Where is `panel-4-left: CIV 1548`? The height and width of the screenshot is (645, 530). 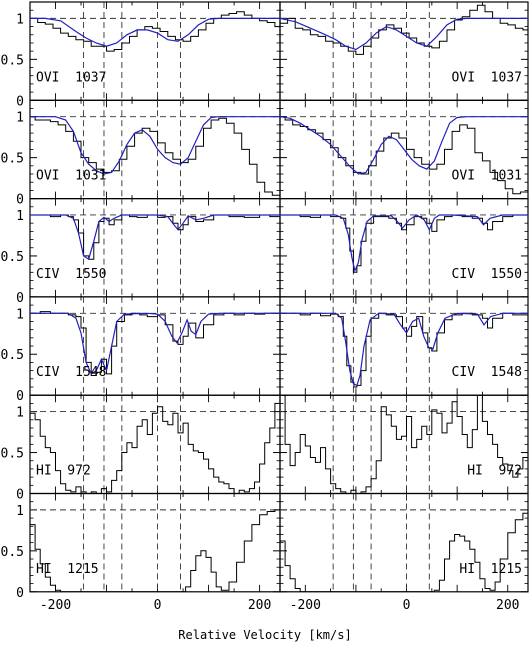 panel-4-left: CIV 1548 is located at coordinates (155, 346).